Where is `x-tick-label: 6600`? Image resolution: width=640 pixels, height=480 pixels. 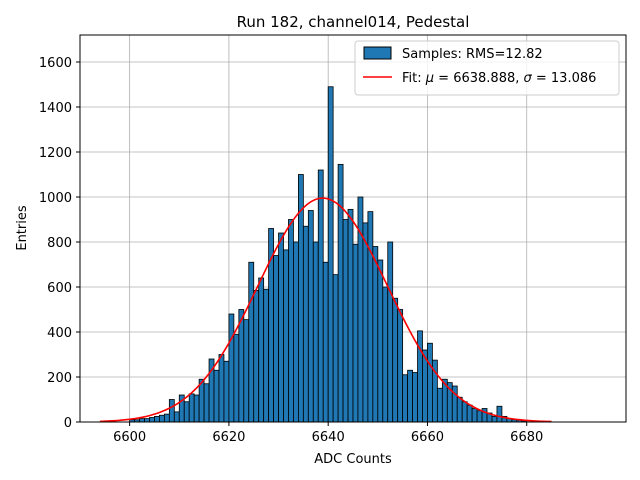
x-tick-label: 6600 is located at coordinates (129, 437).